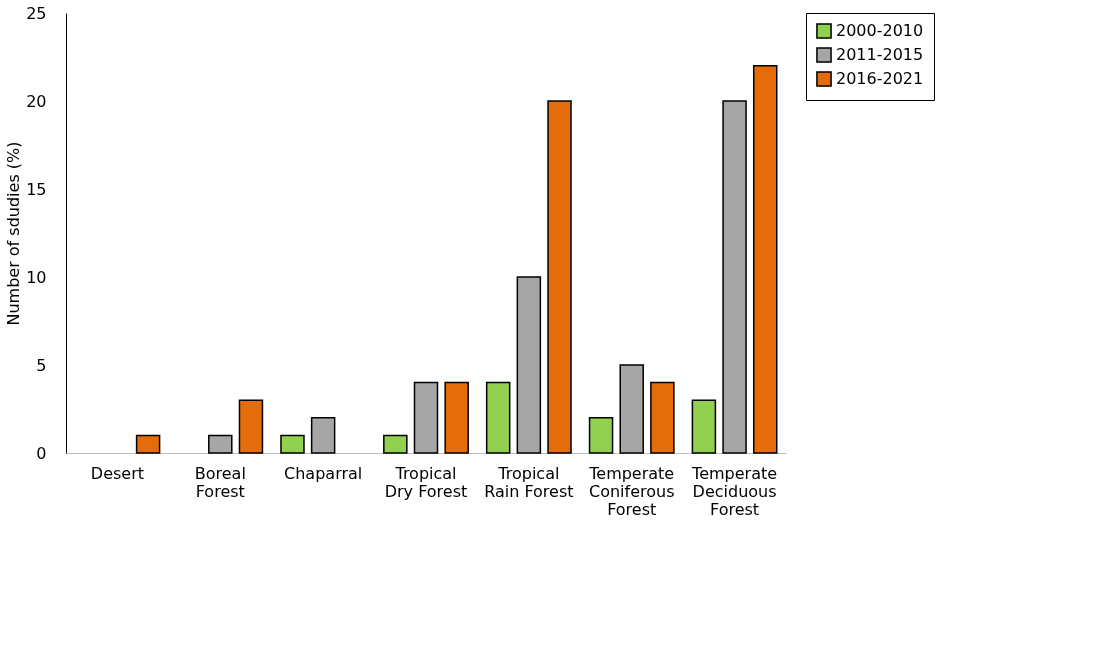 The image size is (1094, 650). Describe the element at coordinates (426, 482) in the screenshot. I see `x-tick-label: Tropical Dry Forest` at that location.